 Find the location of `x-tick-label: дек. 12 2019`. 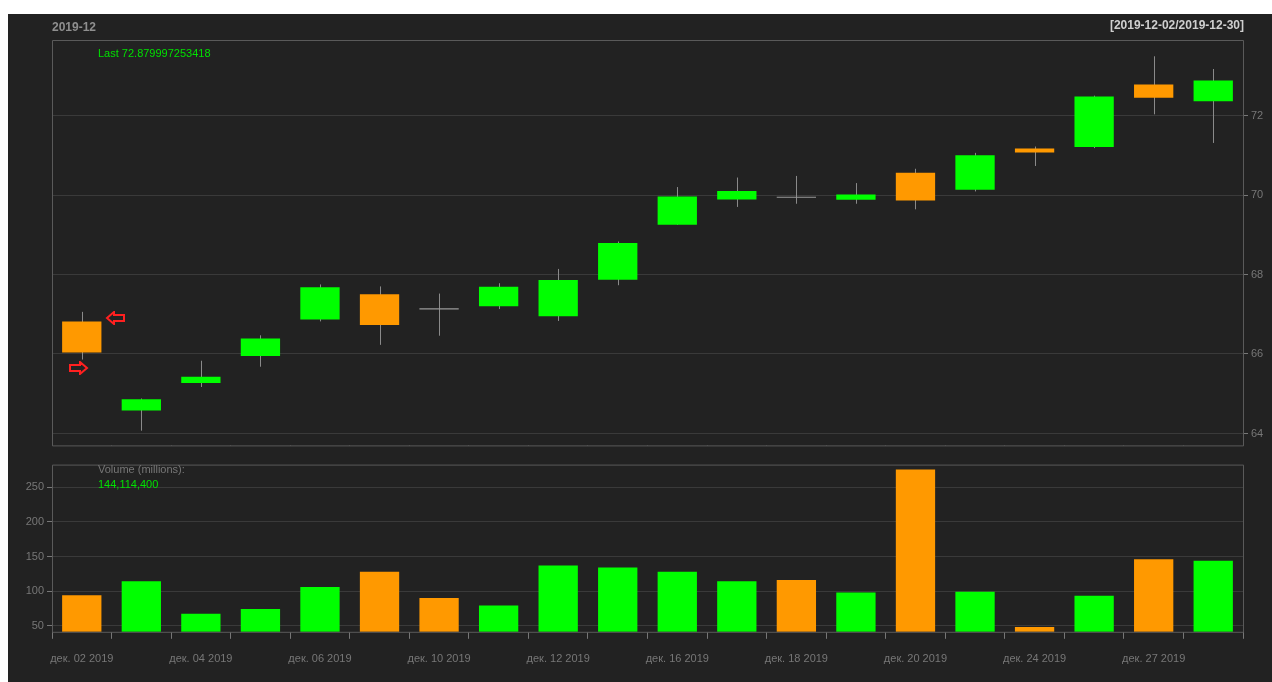

x-tick-label: дек. 12 2019 is located at coordinates (558, 658).